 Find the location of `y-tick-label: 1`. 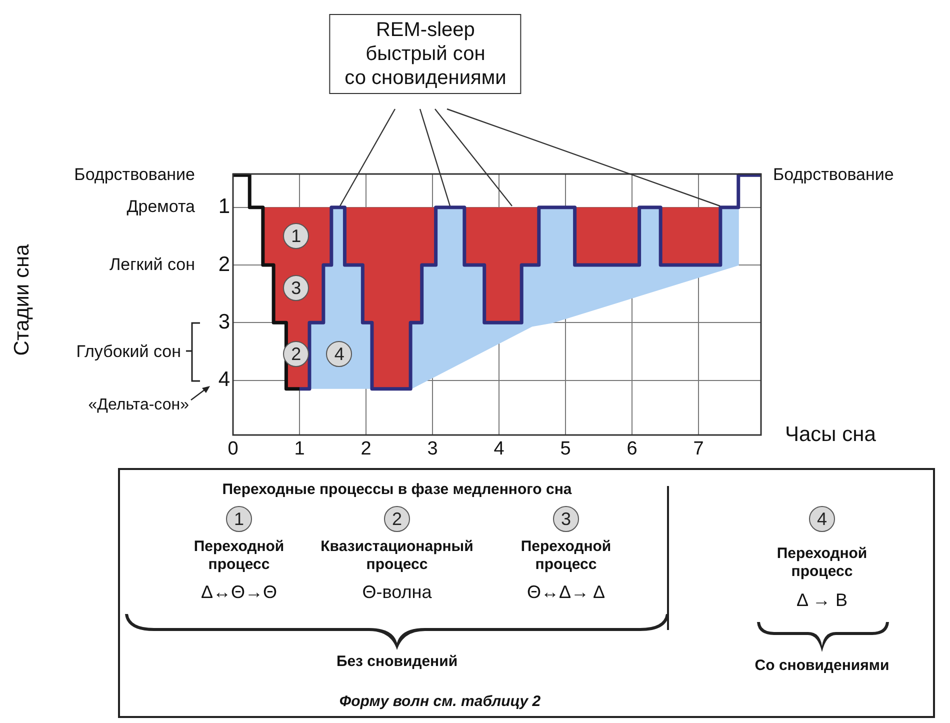

y-tick-label: 1 is located at coordinates (224, 206).